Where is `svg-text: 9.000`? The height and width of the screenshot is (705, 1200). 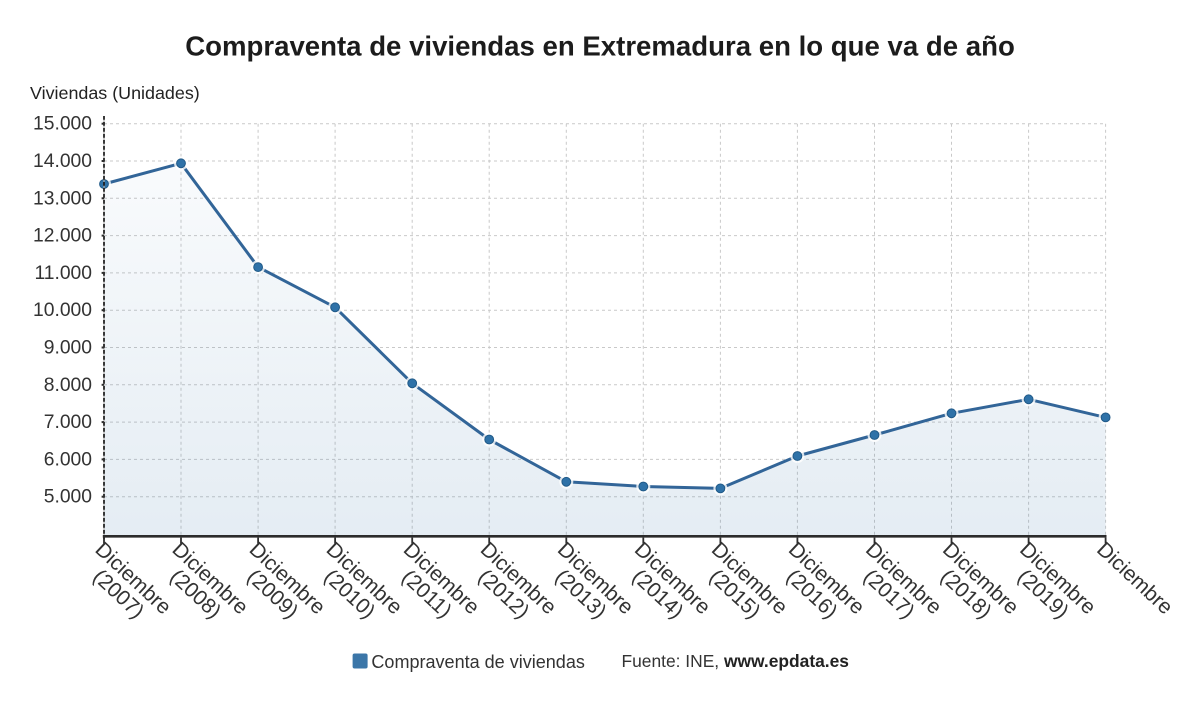 svg-text: 9.000 is located at coordinates (68, 348).